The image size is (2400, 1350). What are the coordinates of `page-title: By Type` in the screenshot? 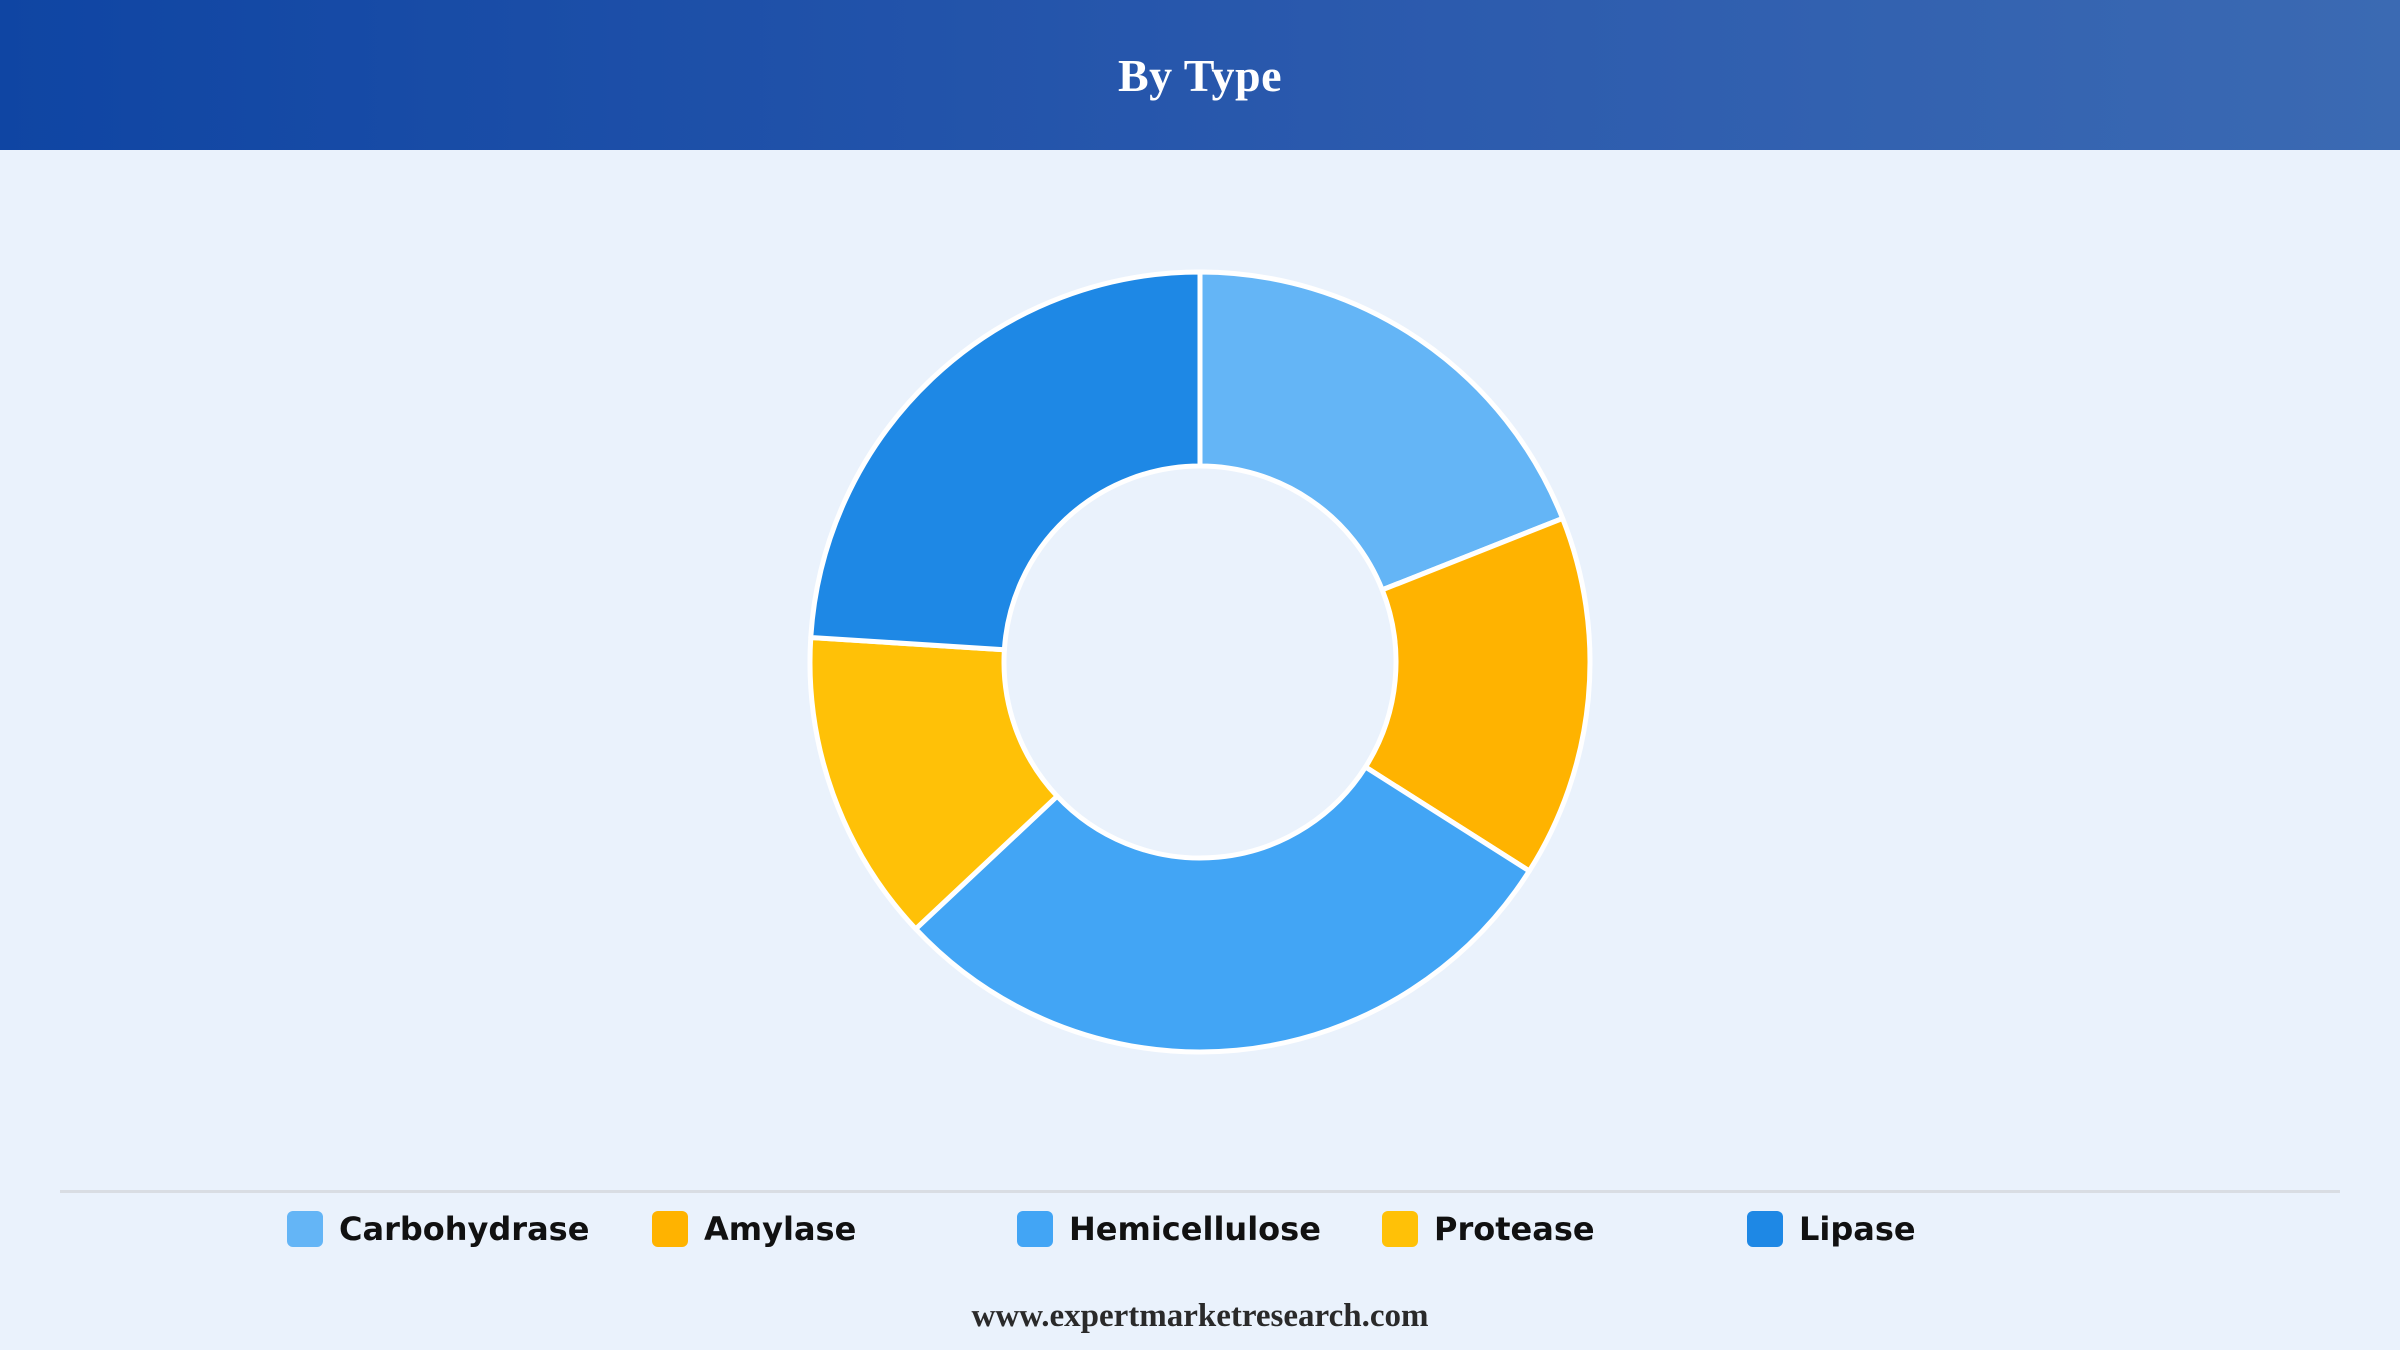 It's located at (1200, 75).